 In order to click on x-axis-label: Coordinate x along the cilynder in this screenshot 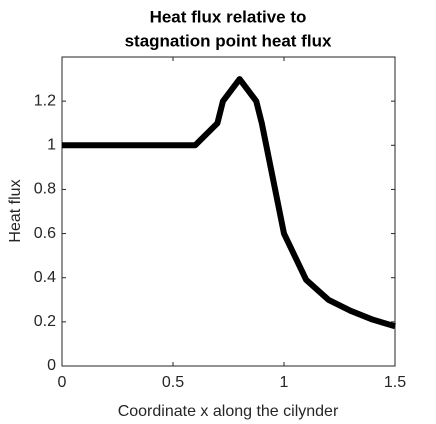, I will do `click(228, 411)`.